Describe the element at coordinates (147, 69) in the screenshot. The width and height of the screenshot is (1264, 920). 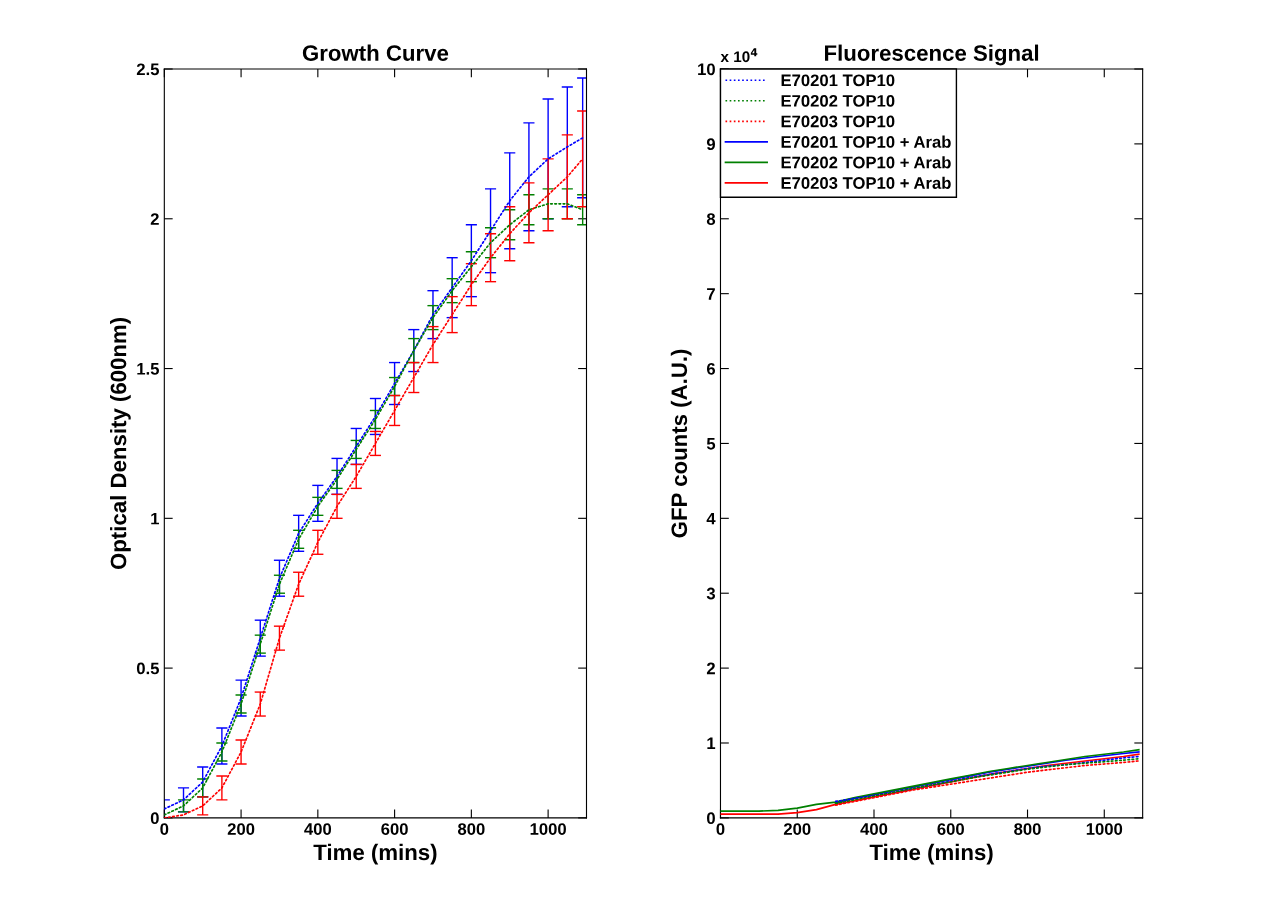
I see `y-tick-label: 2.5` at that location.